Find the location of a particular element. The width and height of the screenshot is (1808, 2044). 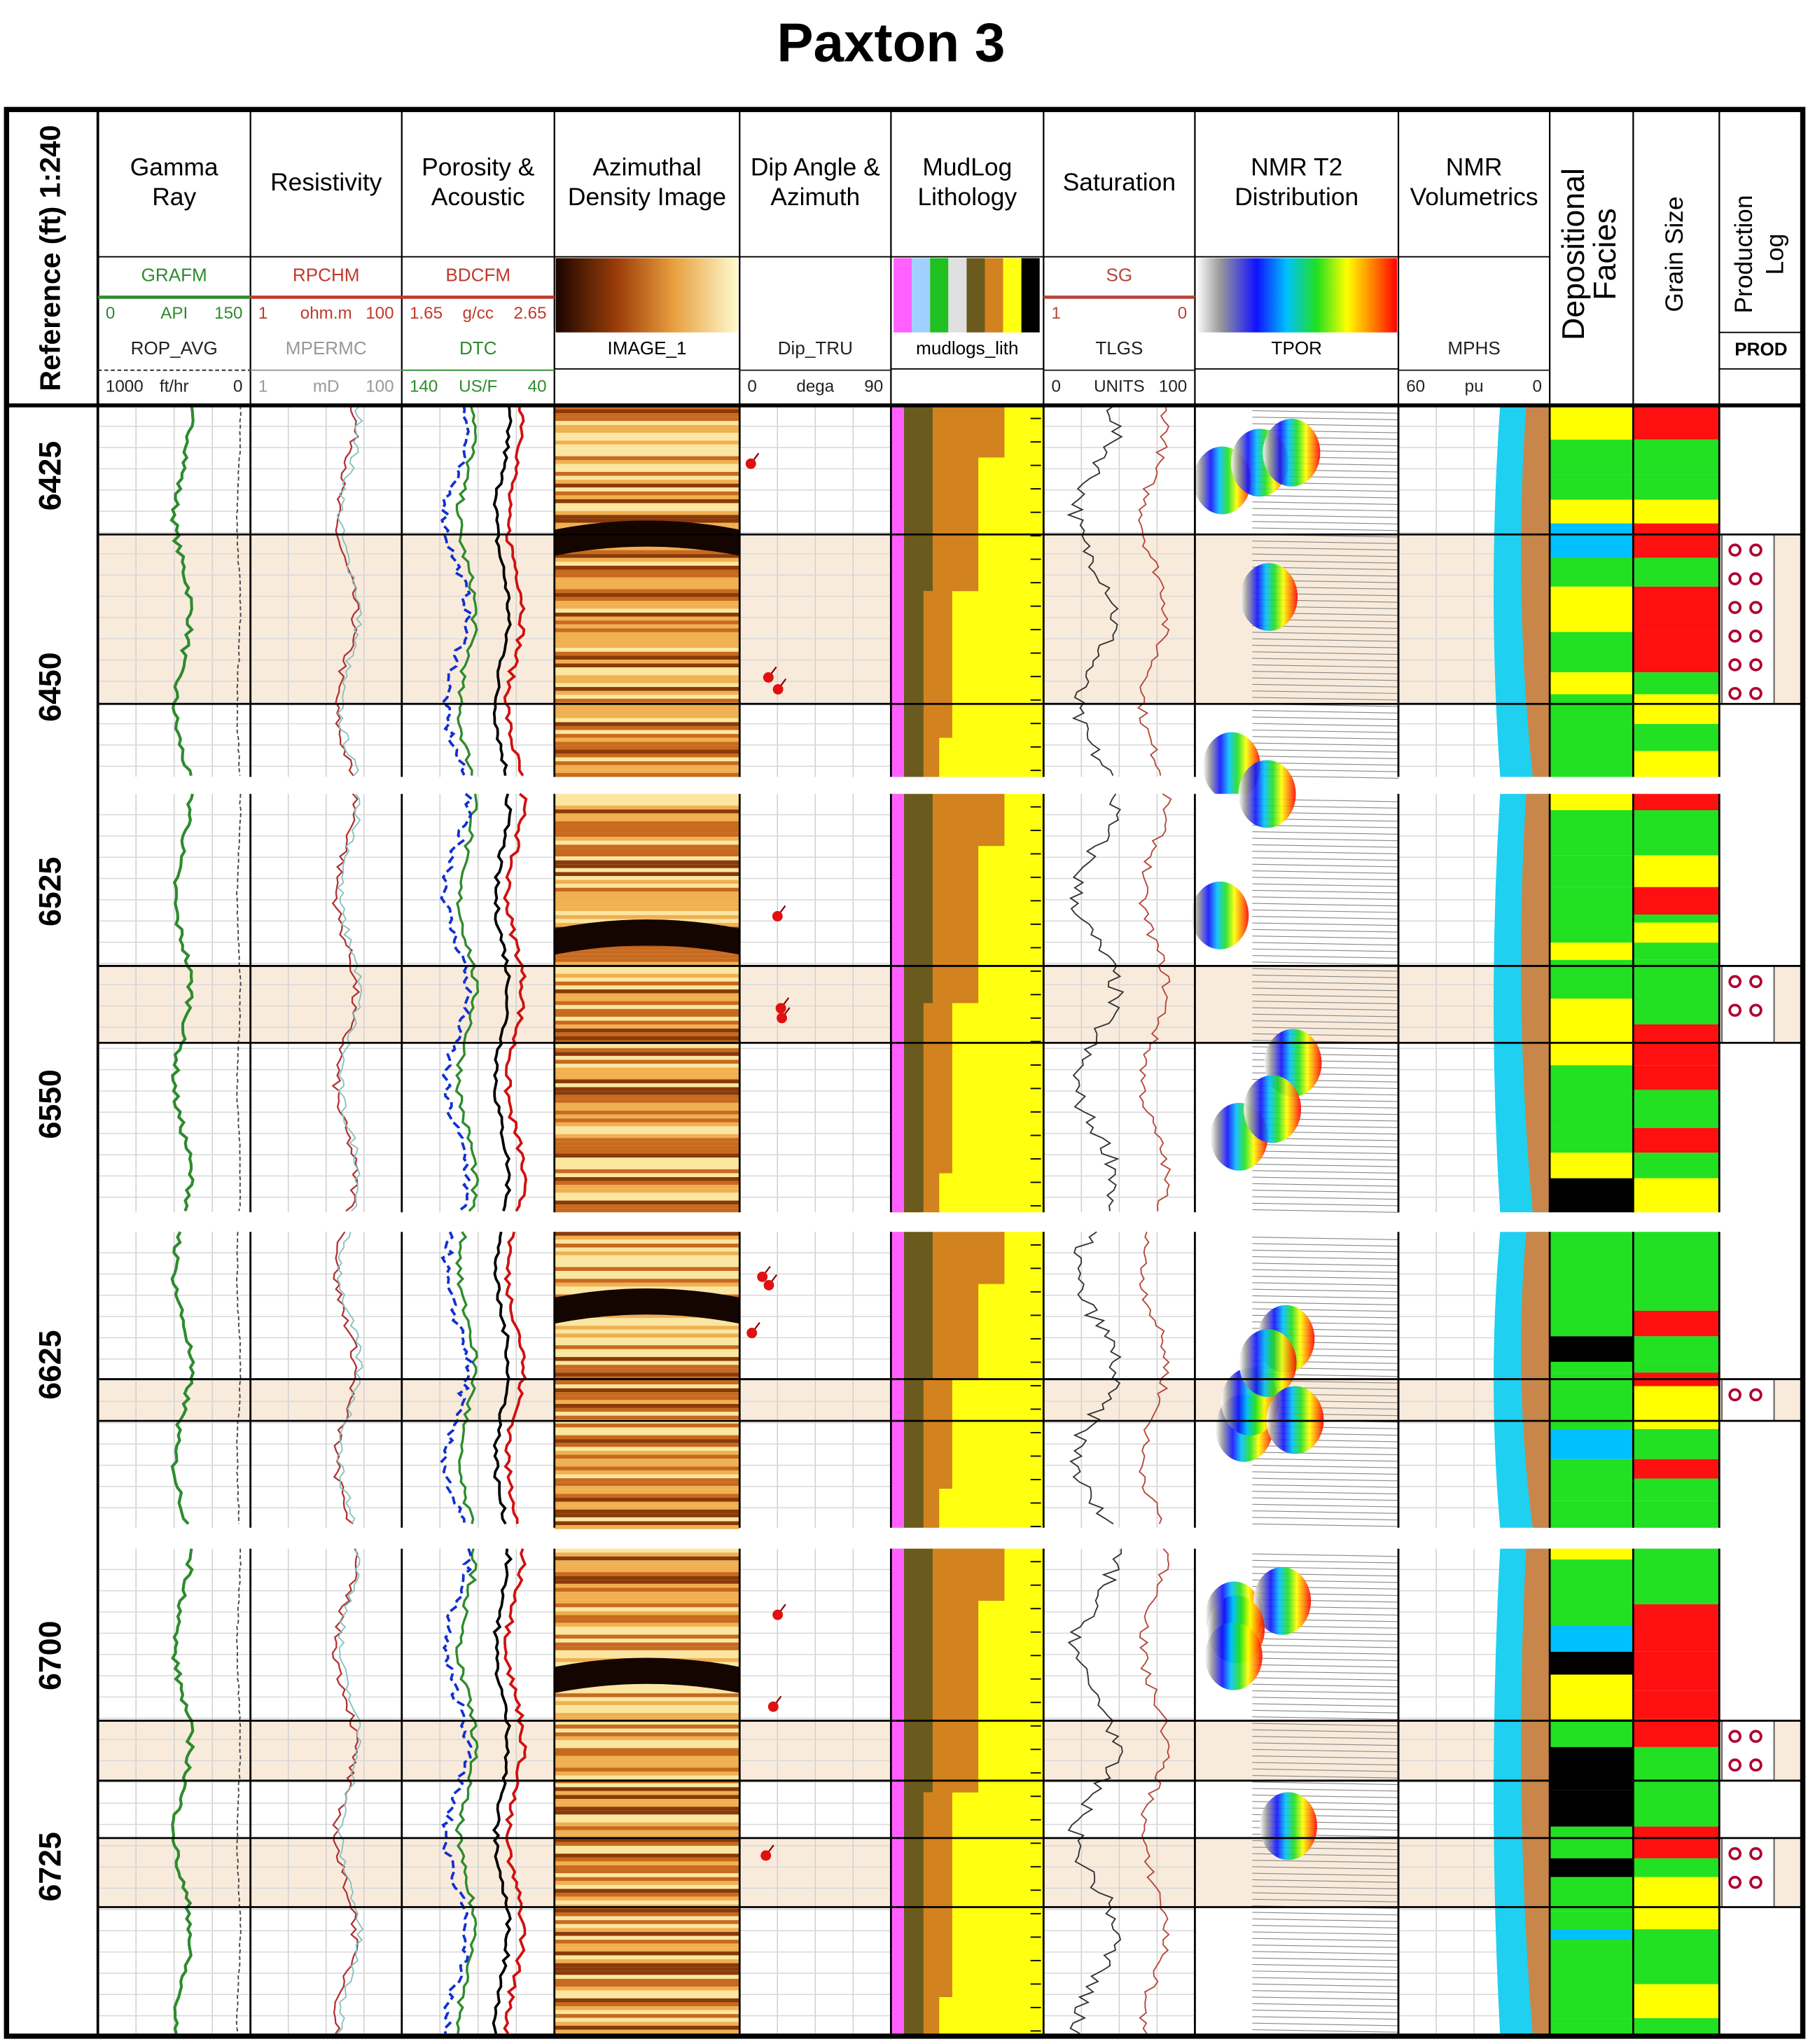

track-title: NMR is located at coordinates (1474, 167).